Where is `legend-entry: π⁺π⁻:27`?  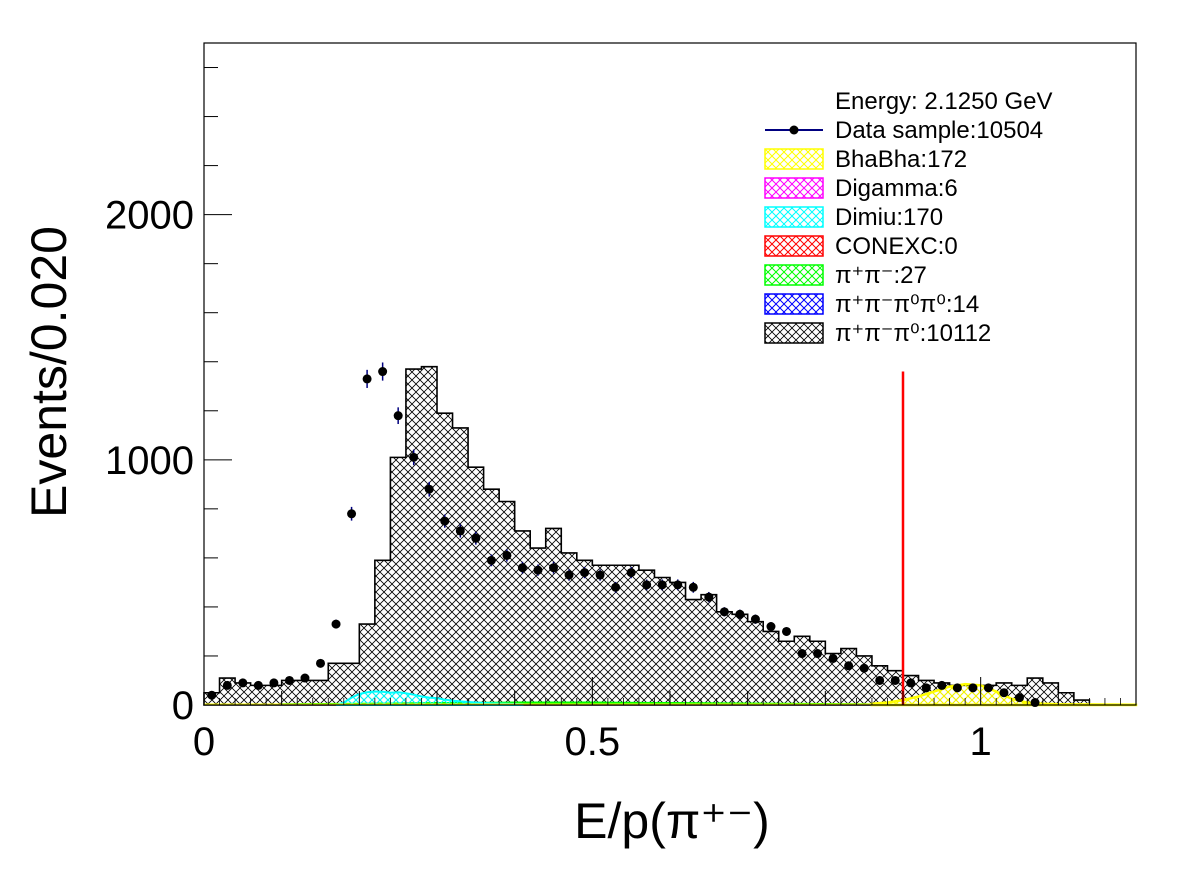 legend-entry: π⁺π⁻:27 is located at coordinates (845, 275).